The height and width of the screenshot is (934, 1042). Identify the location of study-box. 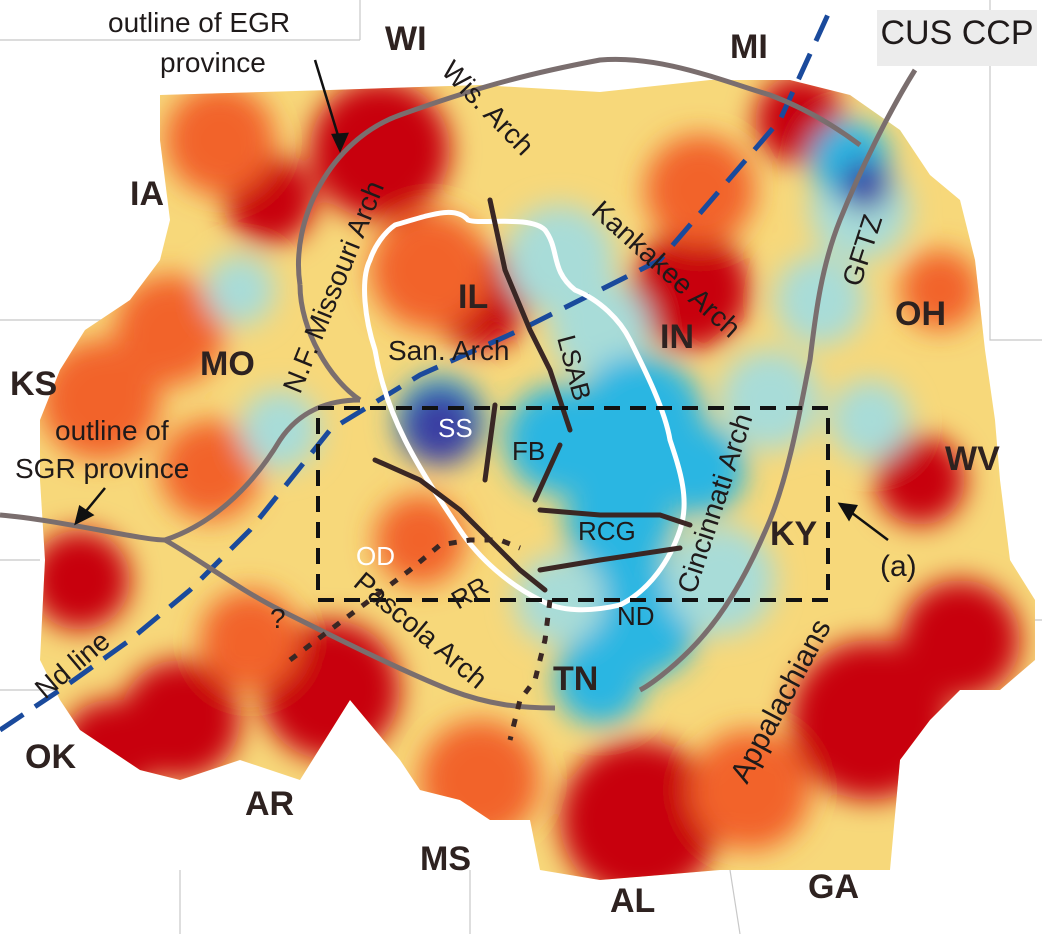
(573, 504).